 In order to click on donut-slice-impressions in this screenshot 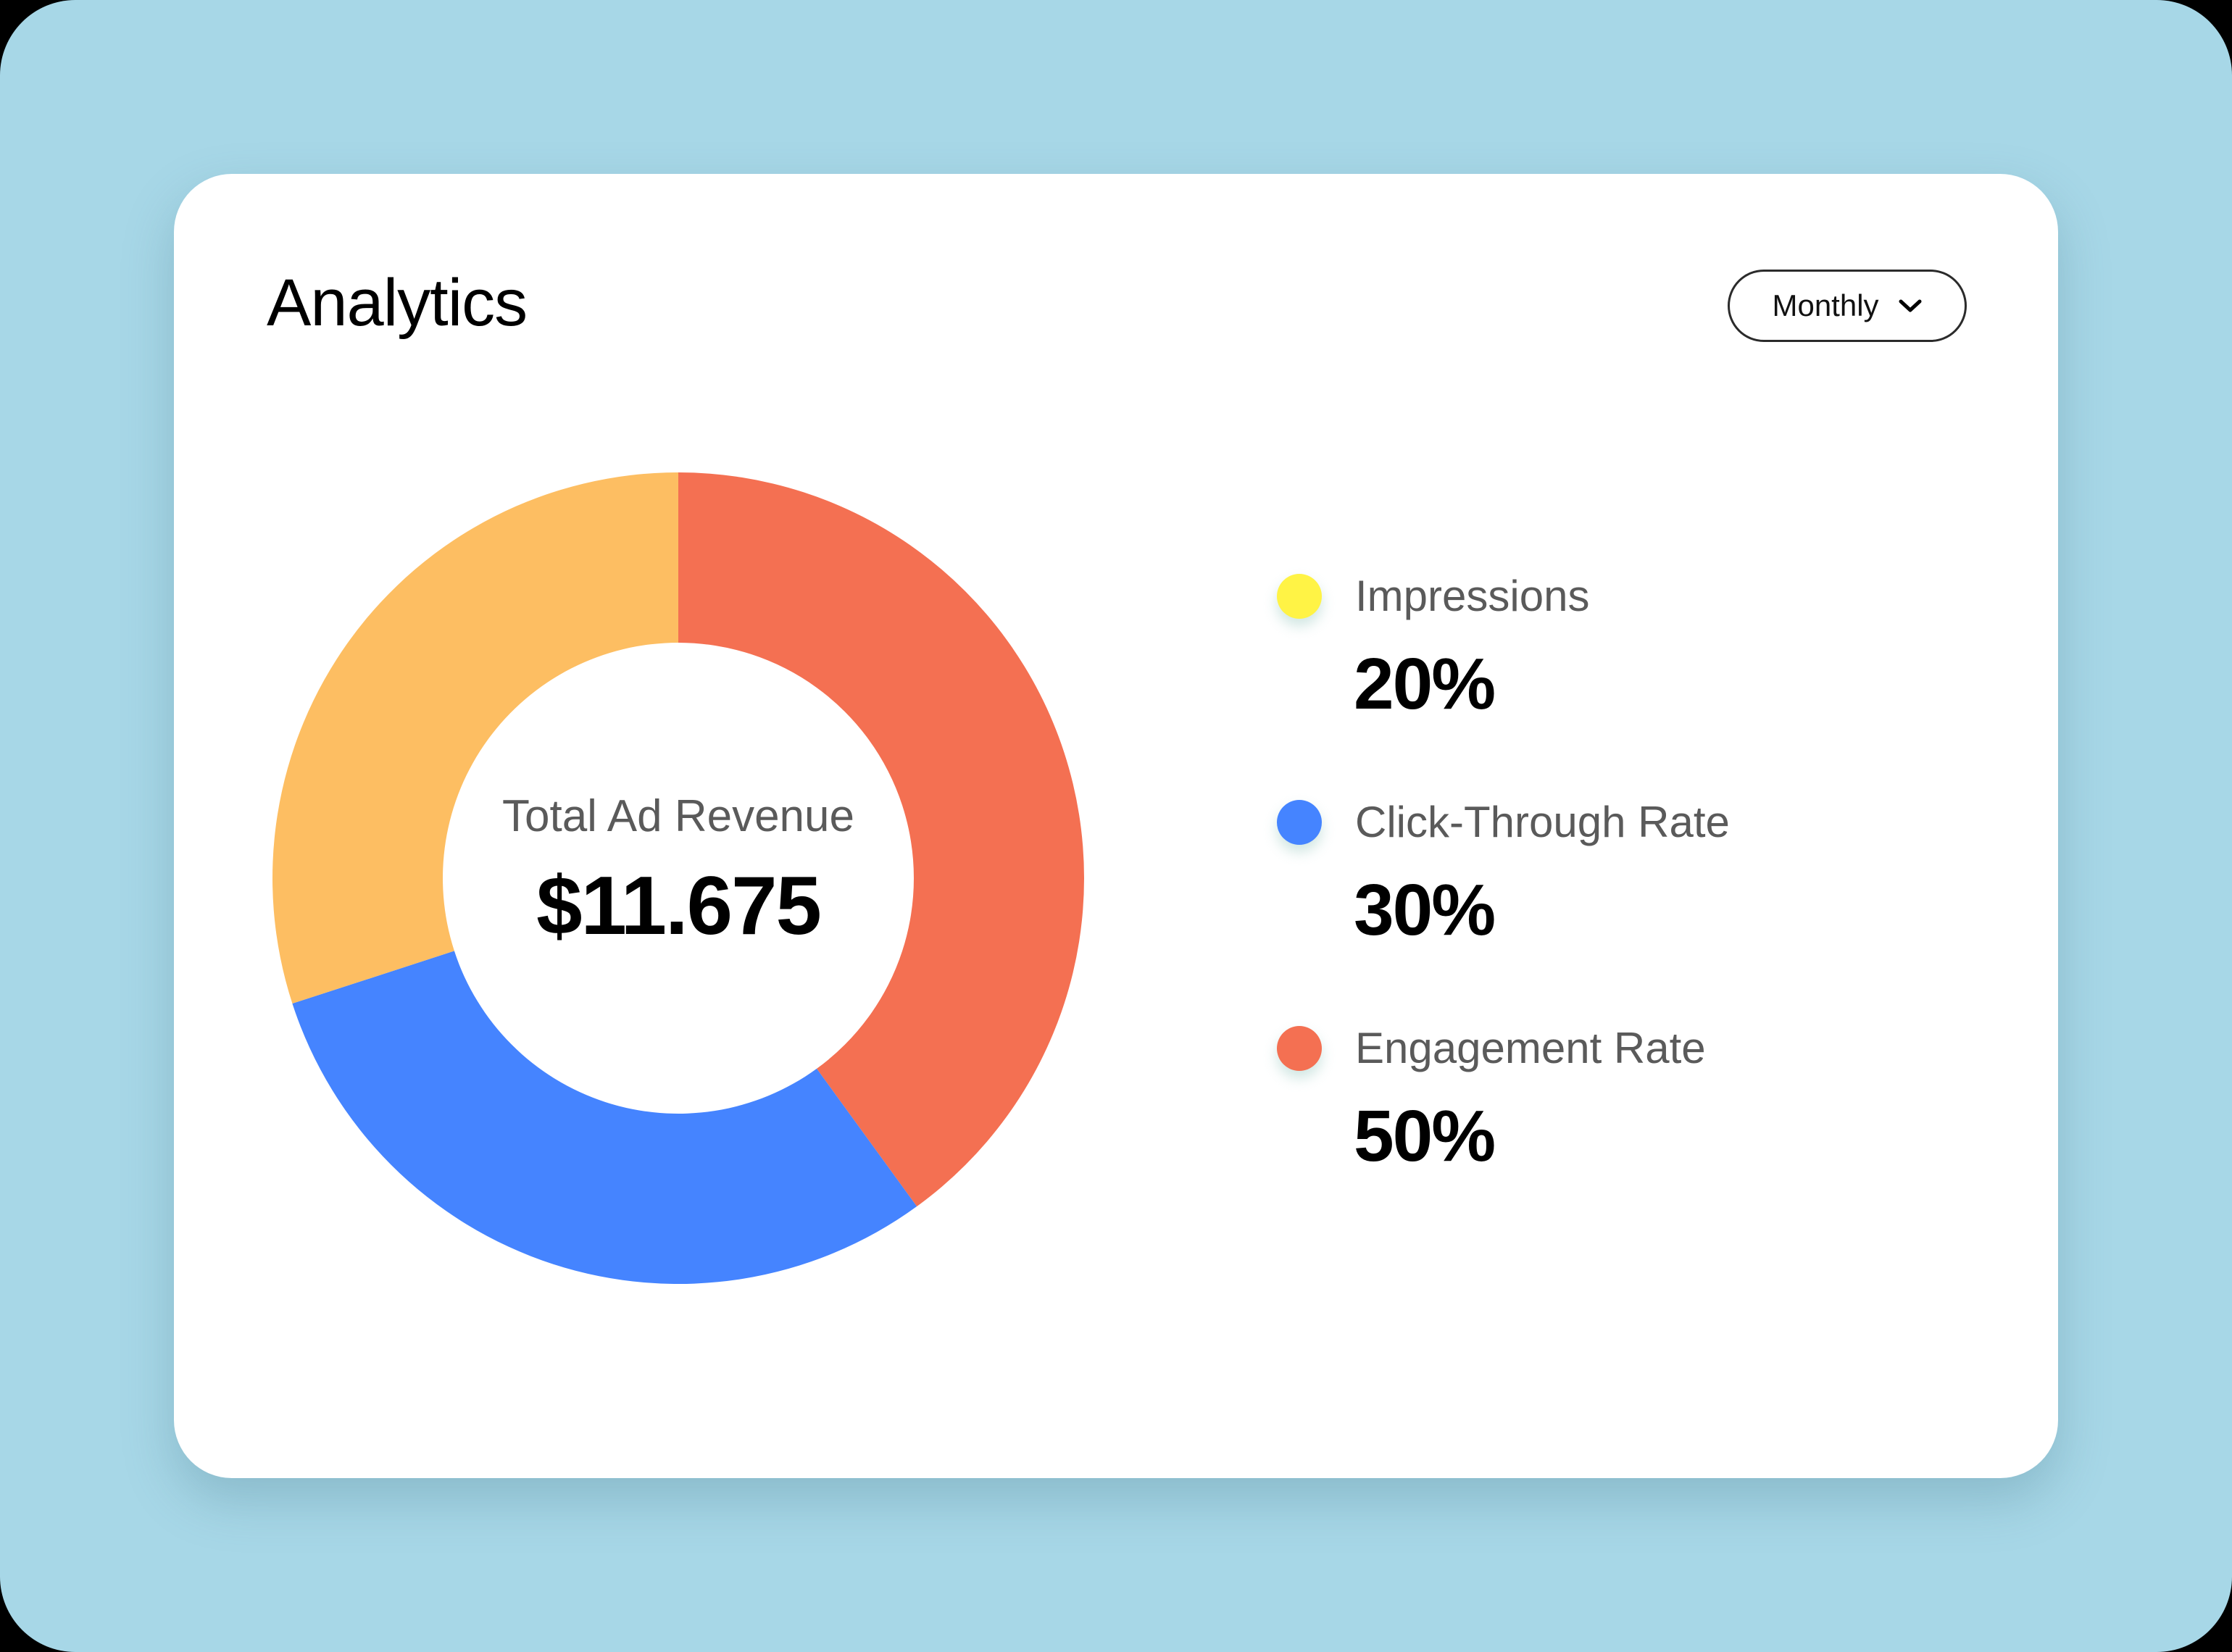, I will do `click(475, 738)`.